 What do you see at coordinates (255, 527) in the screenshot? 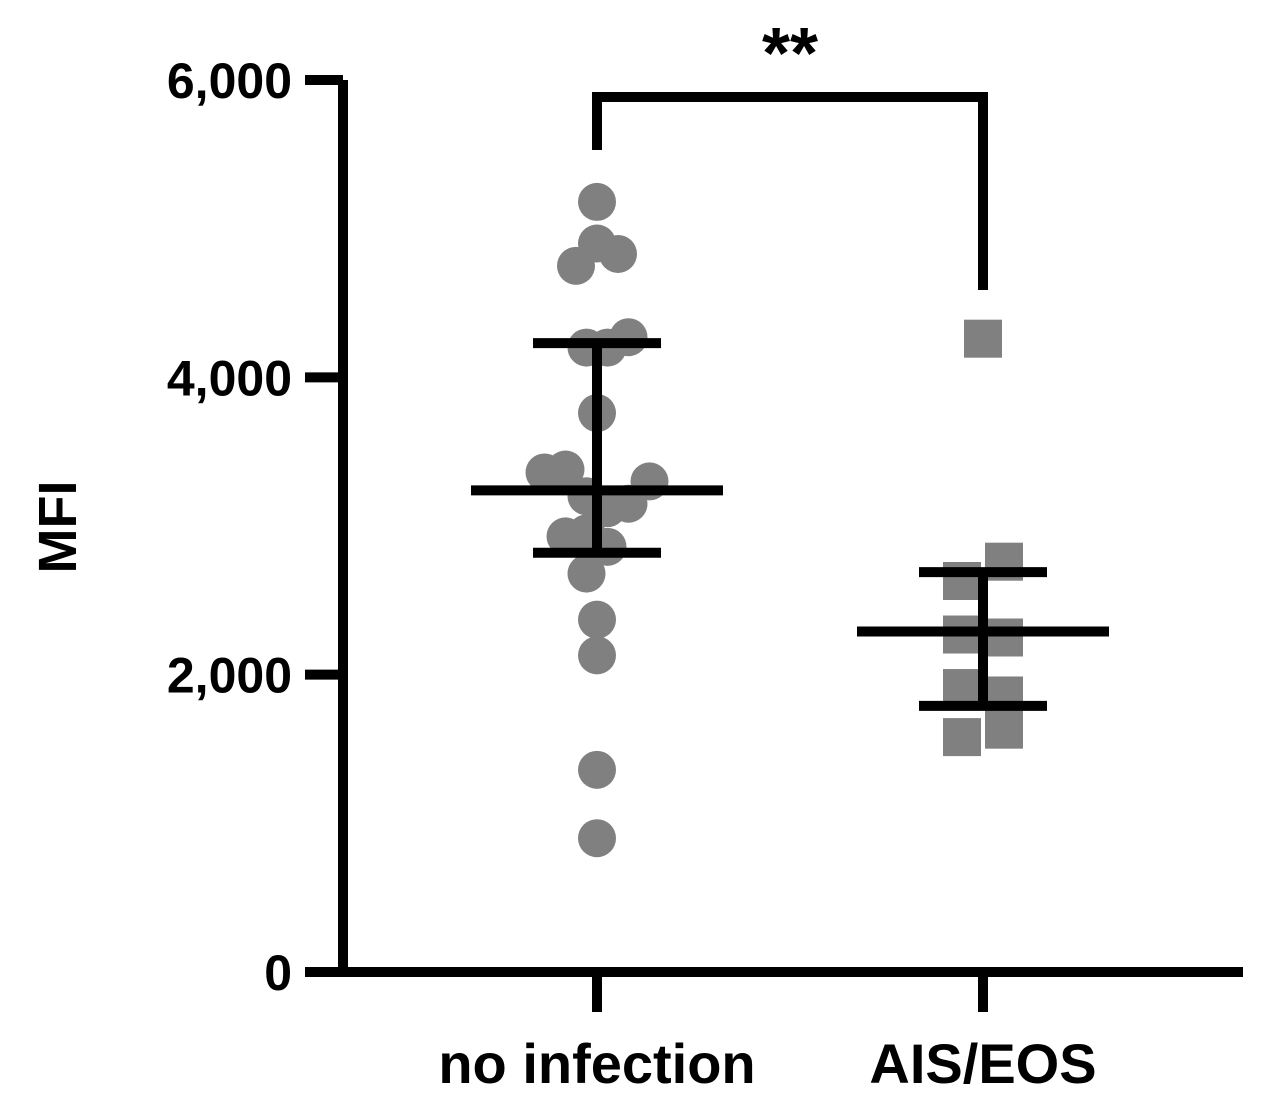
I see `y-ticks: 0 2,000 4,000 6,000` at bounding box center [255, 527].